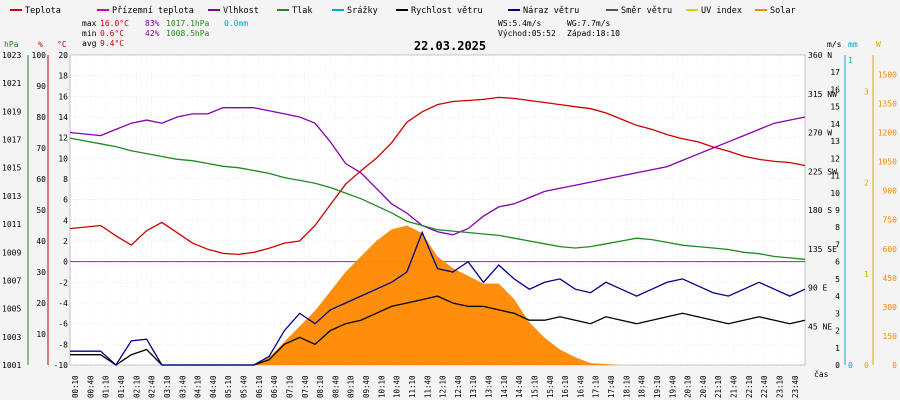 Image resolution: width=900 pixels, height=400 pixels. I want to click on axis-tick-time: 15:40, so click(550, 386).